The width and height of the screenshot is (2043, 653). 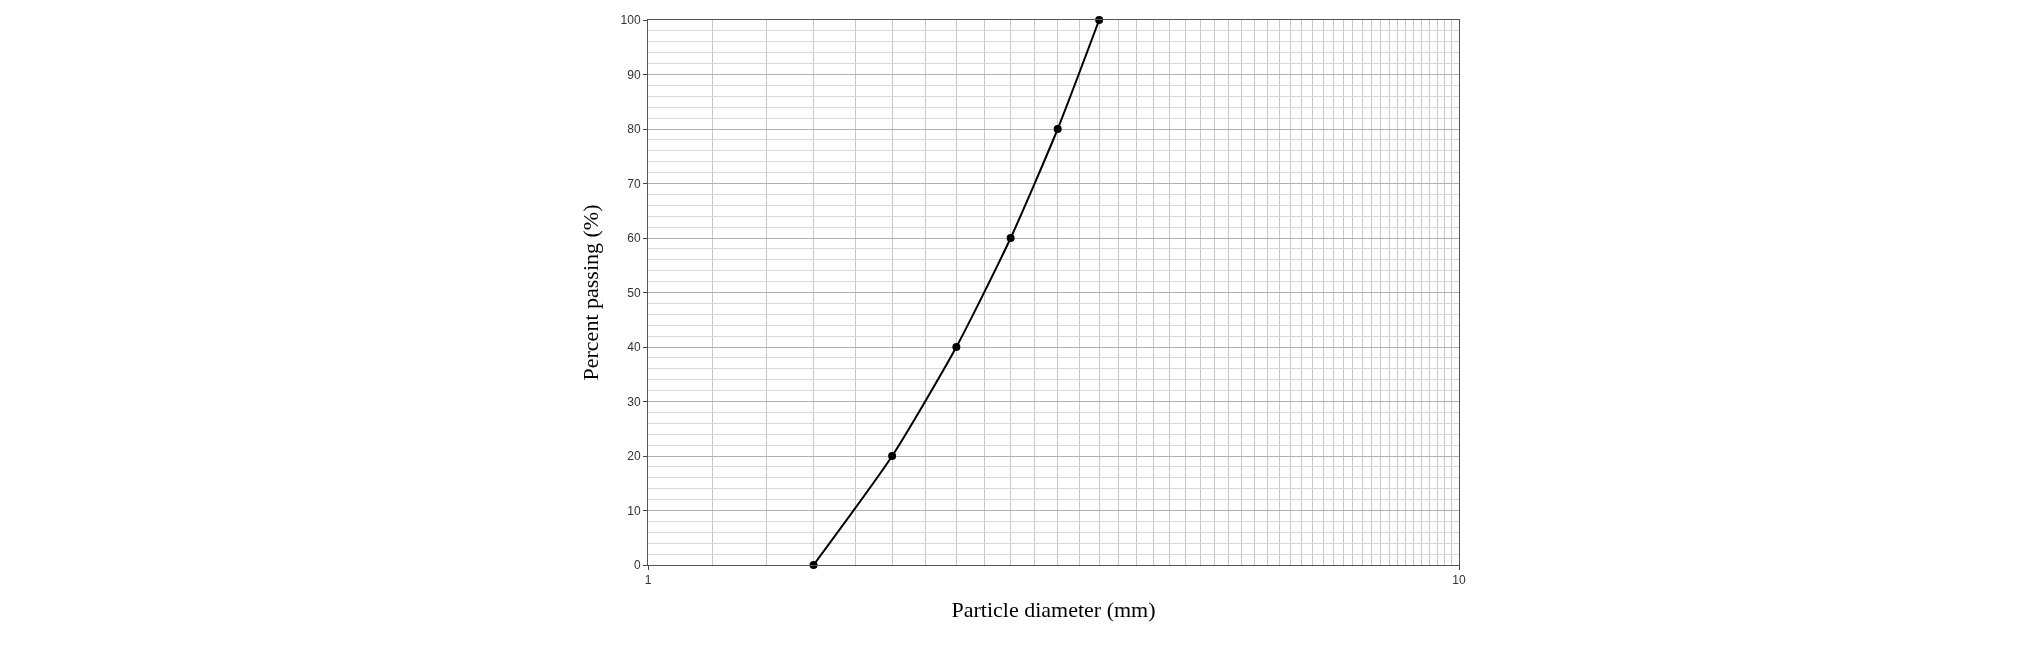 What do you see at coordinates (634, 238) in the screenshot?
I see `y-tick-label: 60` at bounding box center [634, 238].